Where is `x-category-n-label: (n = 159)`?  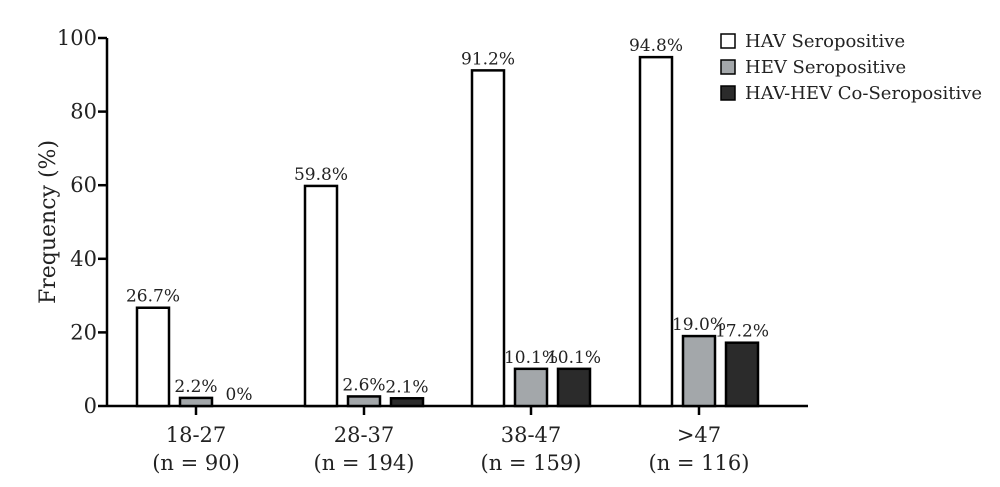
x-category-n-label: (n = 159) is located at coordinates (531, 463).